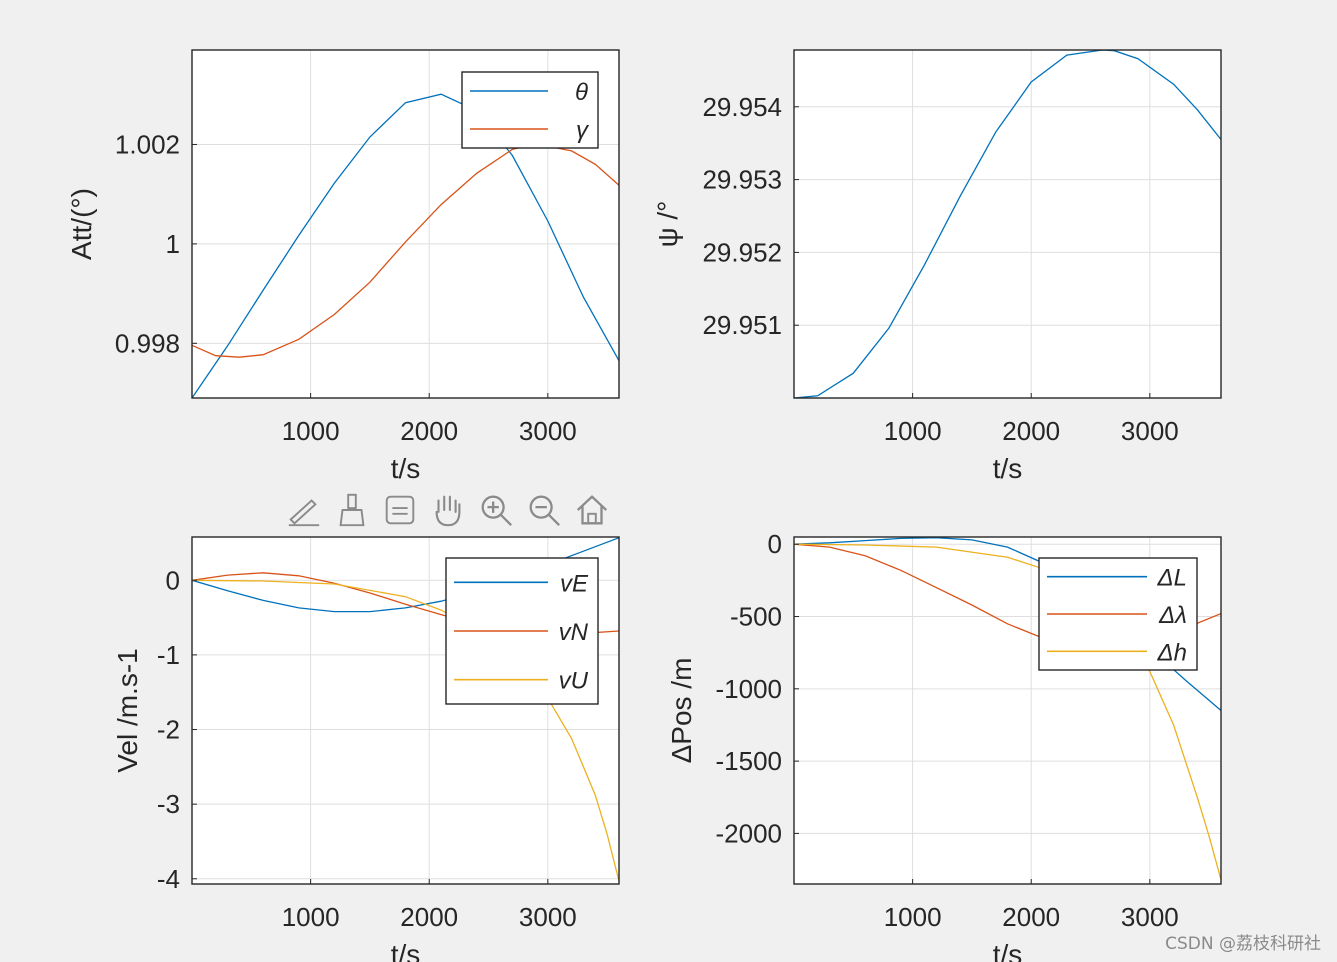 The height and width of the screenshot is (962, 1337). What do you see at coordinates (168, 655) in the screenshot?
I see `y-tick-label: -1` at bounding box center [168, 655].